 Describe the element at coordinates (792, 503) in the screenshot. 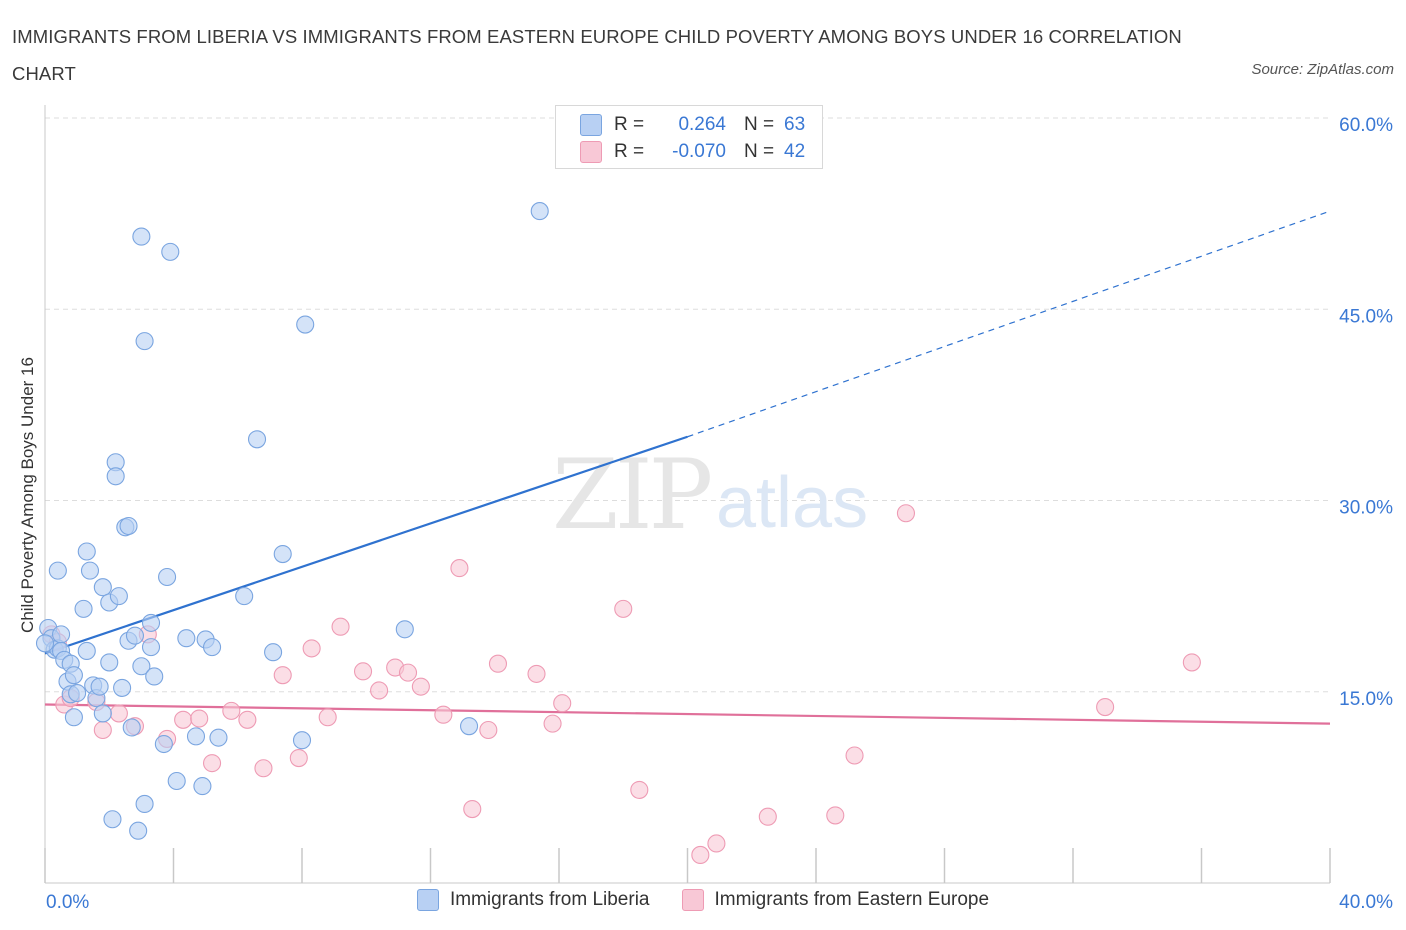

I see `watermark-atlas: atlas` at that location.